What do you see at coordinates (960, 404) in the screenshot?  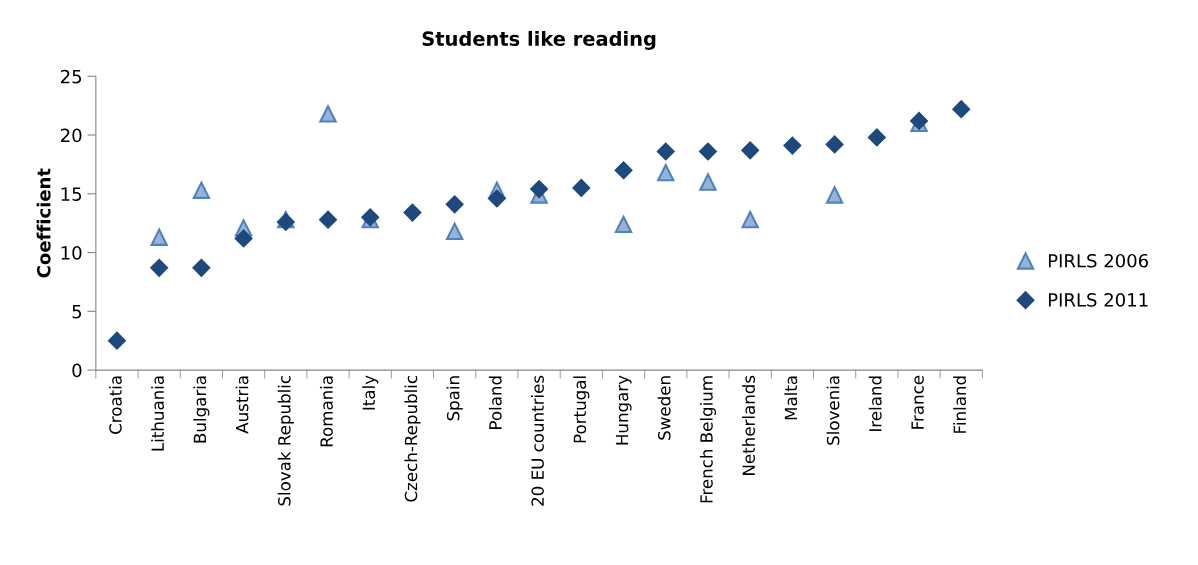 I see `x-tick-label: Finland` at bounding box center [960, 404].